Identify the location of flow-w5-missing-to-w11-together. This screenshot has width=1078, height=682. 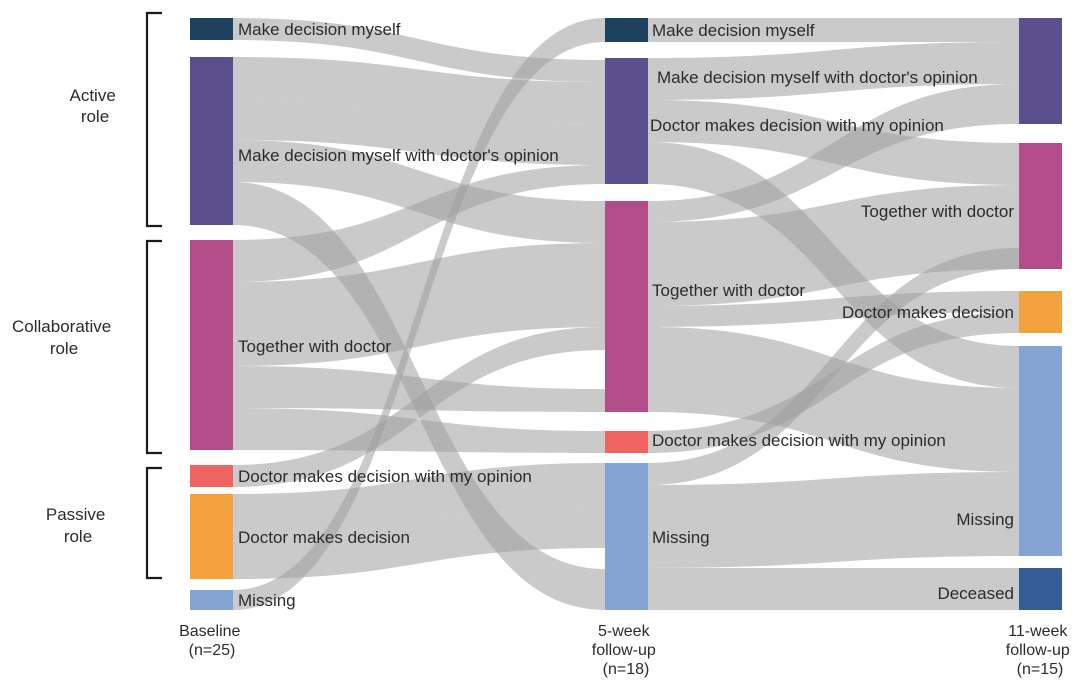
(833, 366).